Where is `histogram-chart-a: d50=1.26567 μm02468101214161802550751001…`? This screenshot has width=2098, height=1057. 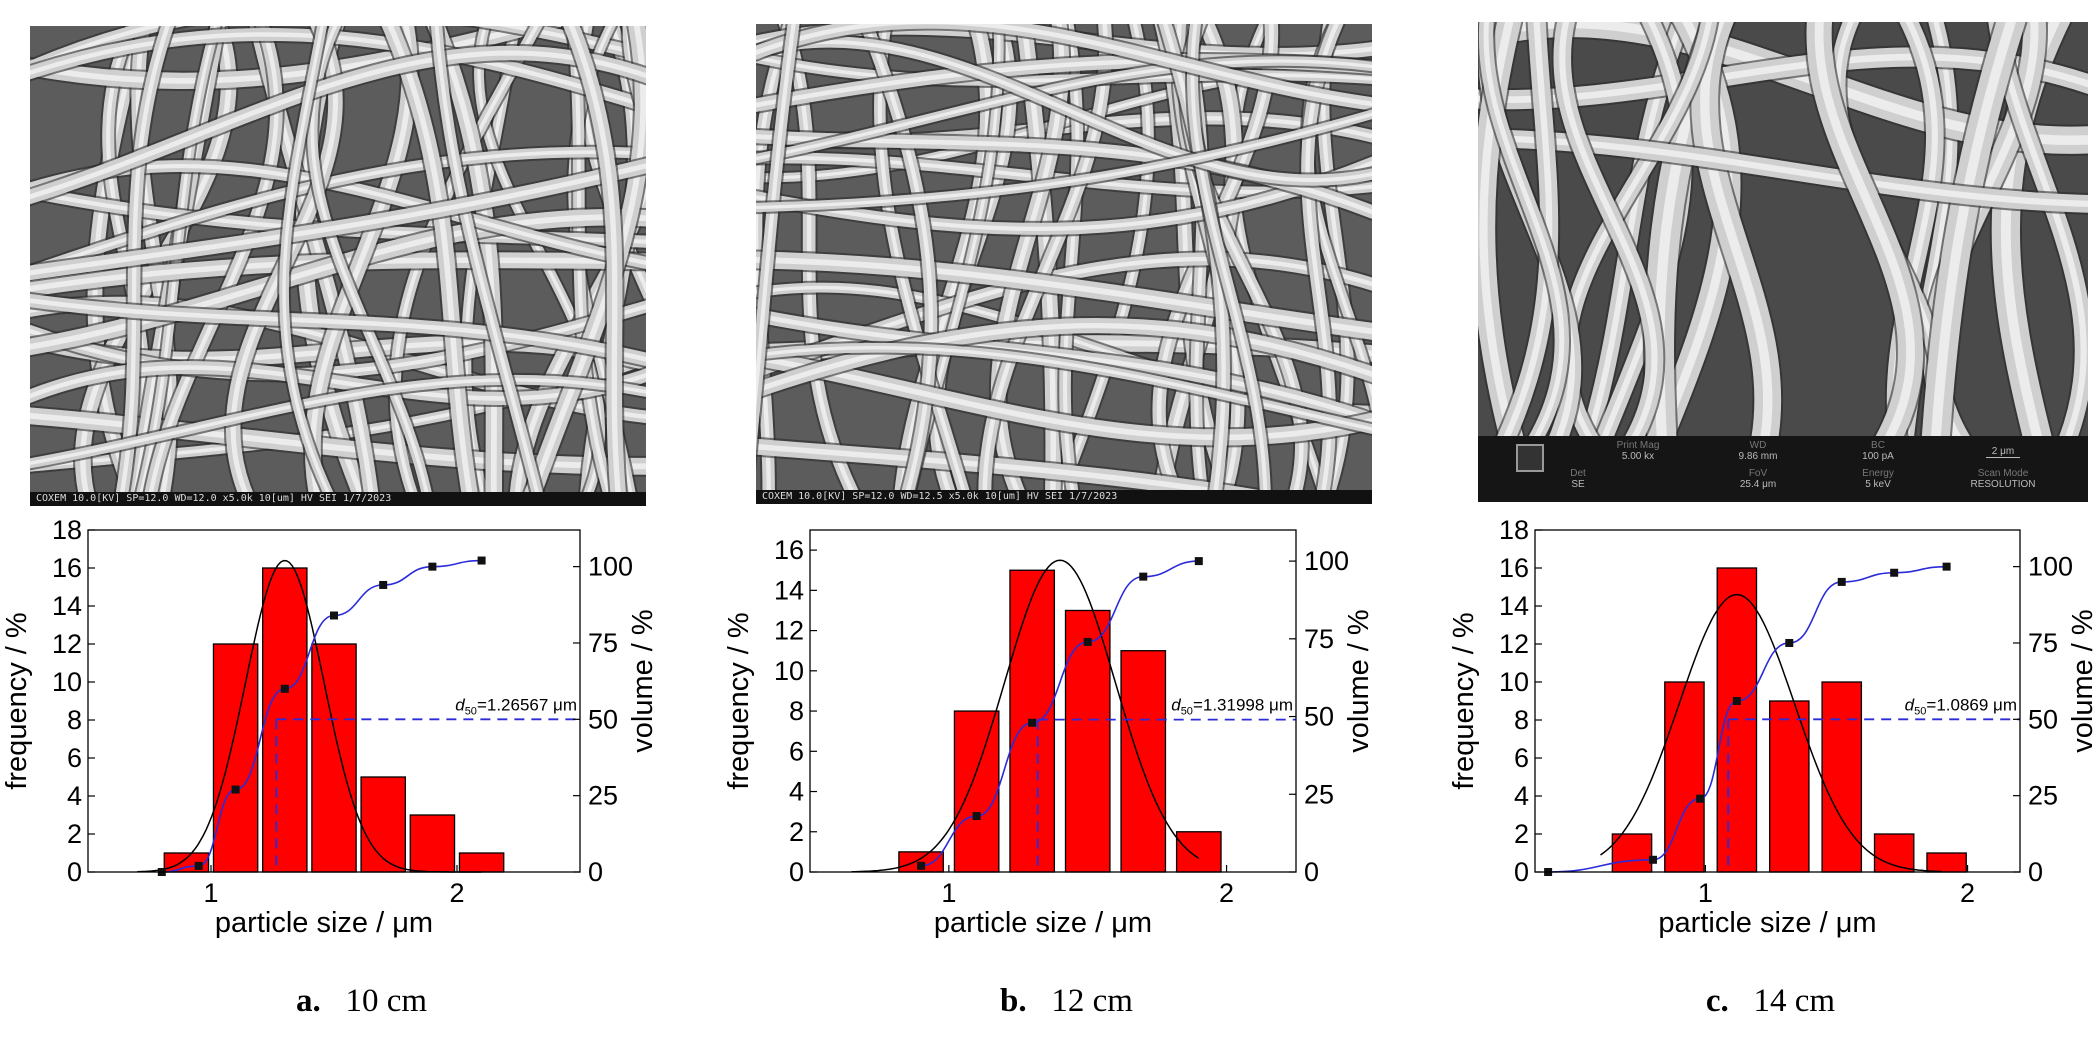
histogram-chart-a: d50=1.26567 μm02468101214161802550751001… is located at coordinates (330, 727).